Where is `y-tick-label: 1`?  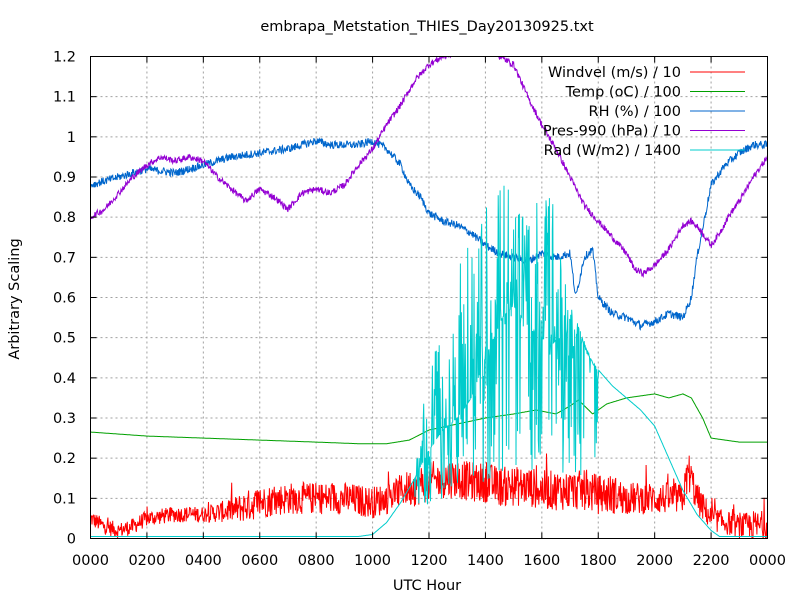 y-tick-label: 1 is located at coordinates (71, 138).